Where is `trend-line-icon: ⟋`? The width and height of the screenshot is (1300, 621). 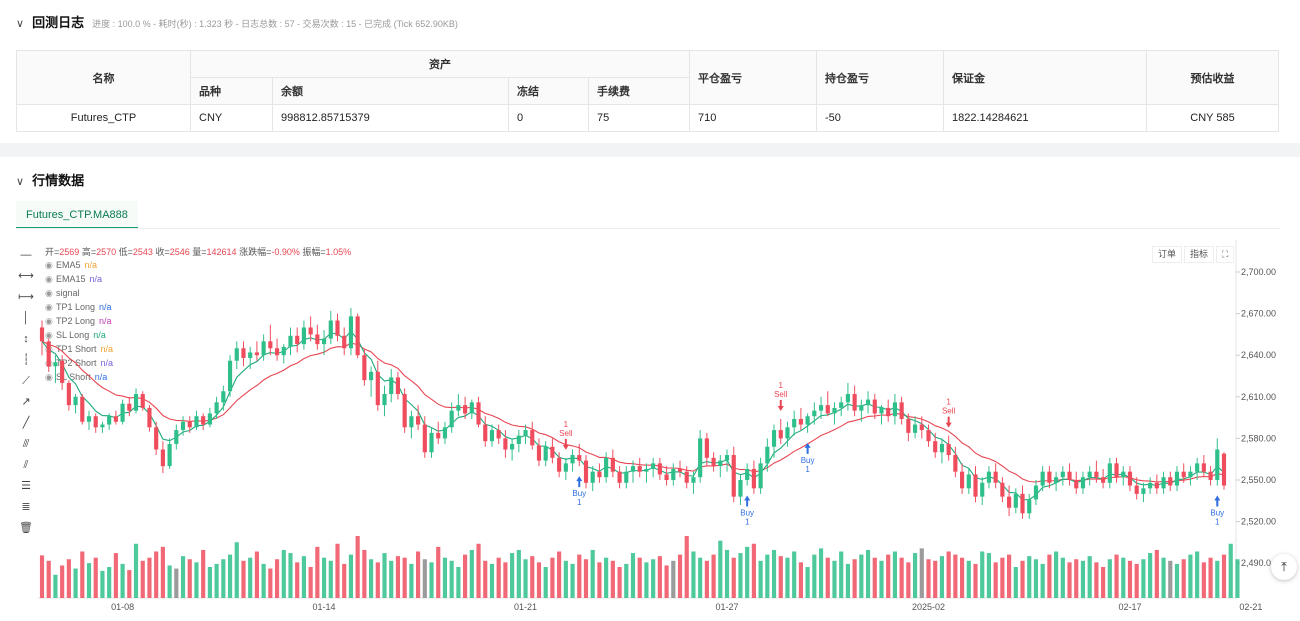
trend-line-icon: ⟋ is located at coordinates (26, 381).